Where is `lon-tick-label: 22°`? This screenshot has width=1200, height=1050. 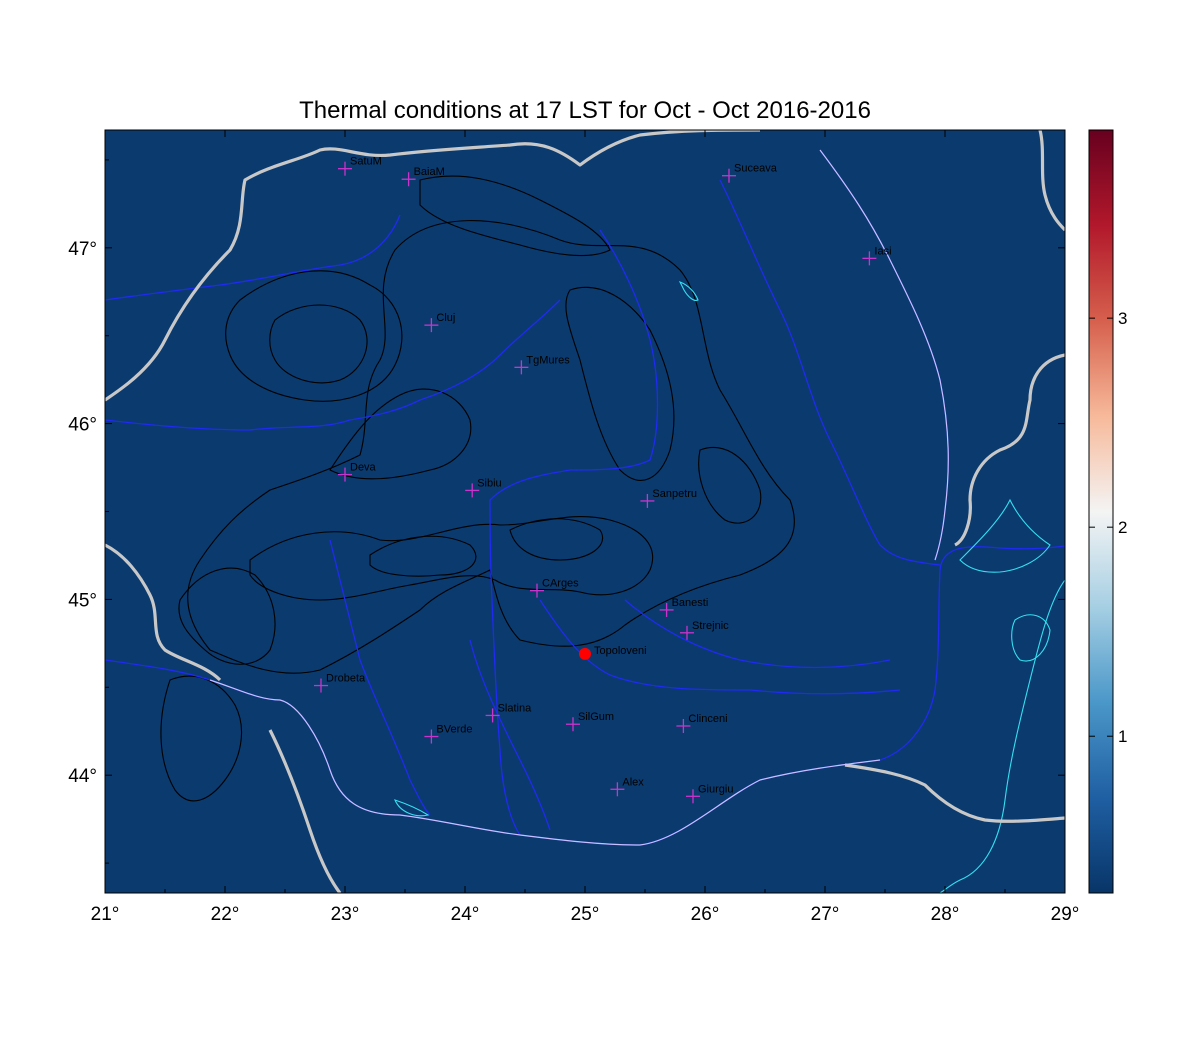 lon-tick-label: 22° is located at coordinates (225, 914).